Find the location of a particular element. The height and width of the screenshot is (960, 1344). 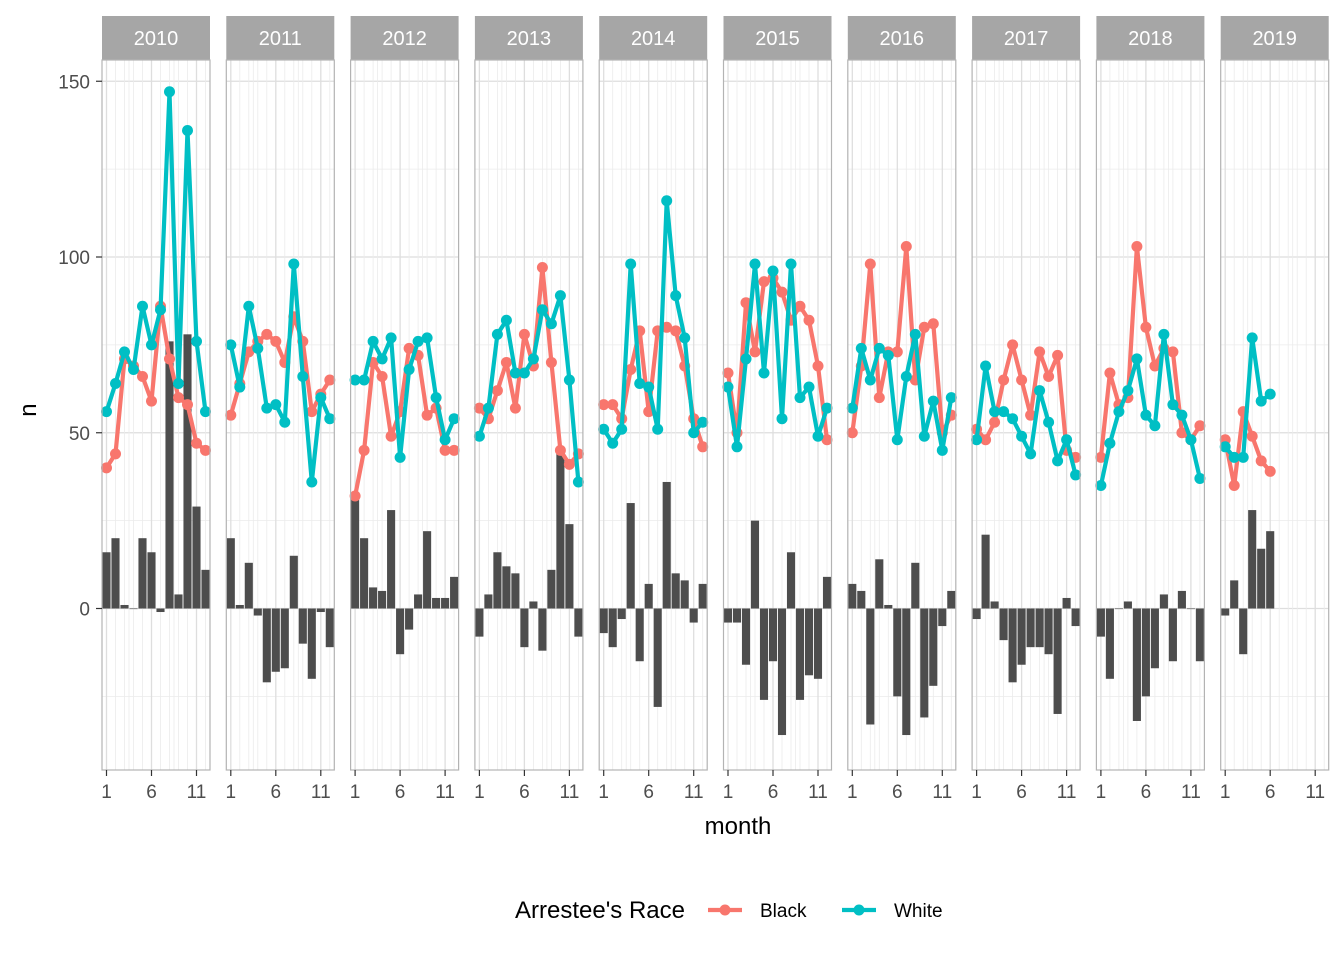

y-tick-label: 150 is located at coordinates (74, 82).